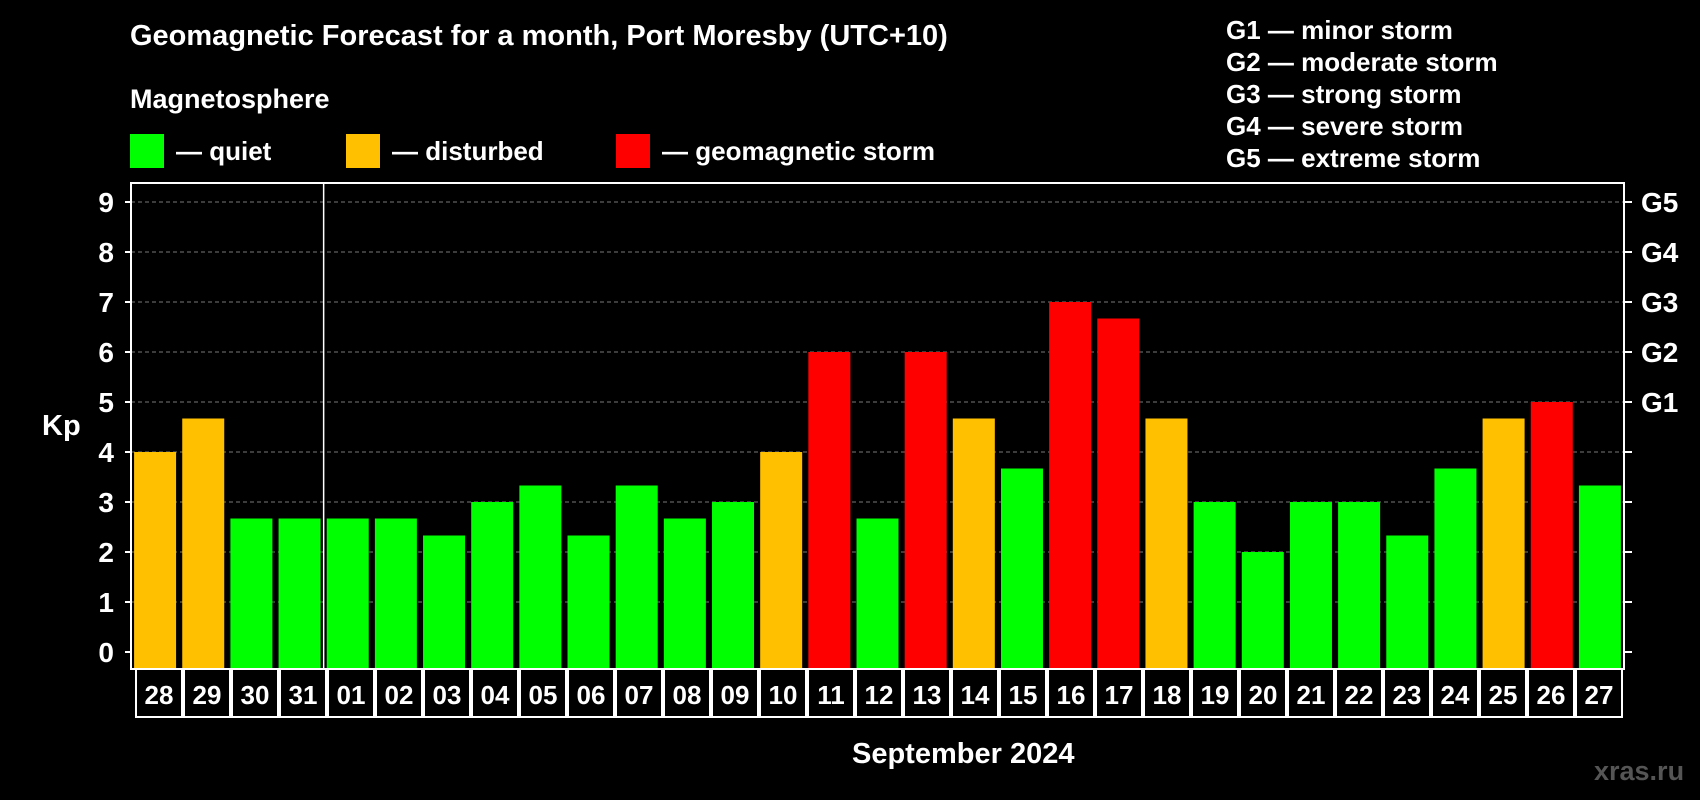  I want to click on g-scale-item: G3 — strong storm, so click(1344, 94).